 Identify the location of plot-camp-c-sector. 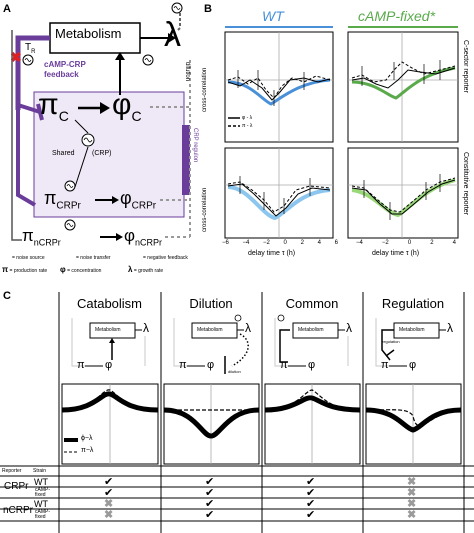
(403, 87).